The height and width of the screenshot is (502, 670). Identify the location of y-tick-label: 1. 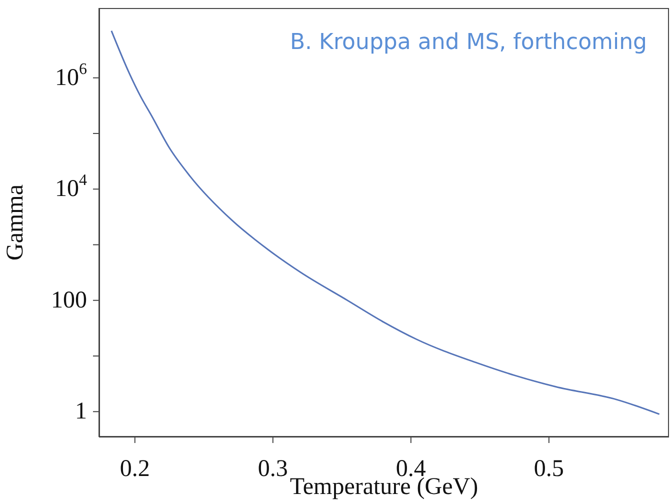
(81, 411).